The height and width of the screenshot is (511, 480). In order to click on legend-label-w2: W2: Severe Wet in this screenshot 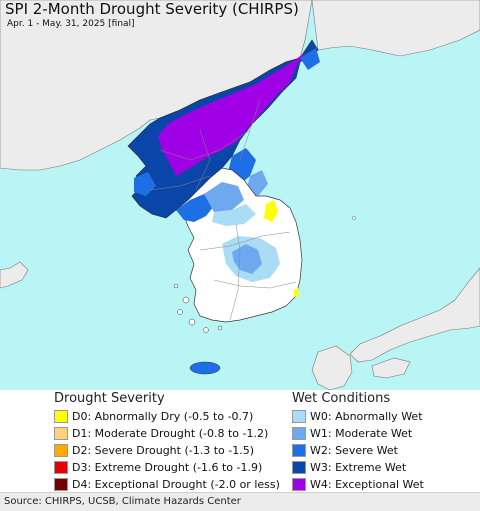, I will do `click(354, 450)`.